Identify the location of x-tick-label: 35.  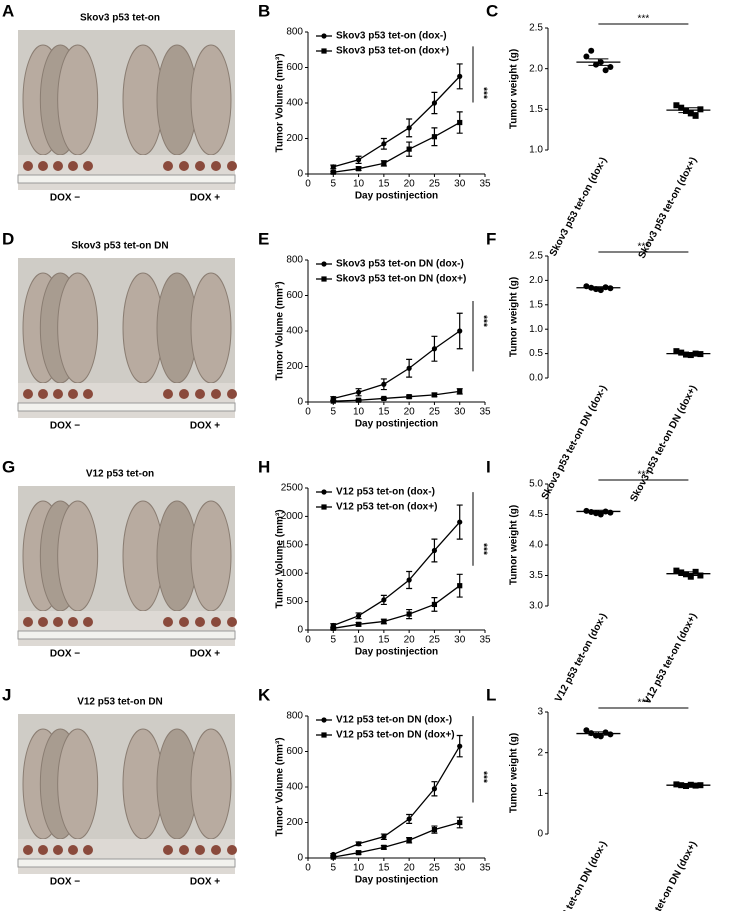
(485, 868).